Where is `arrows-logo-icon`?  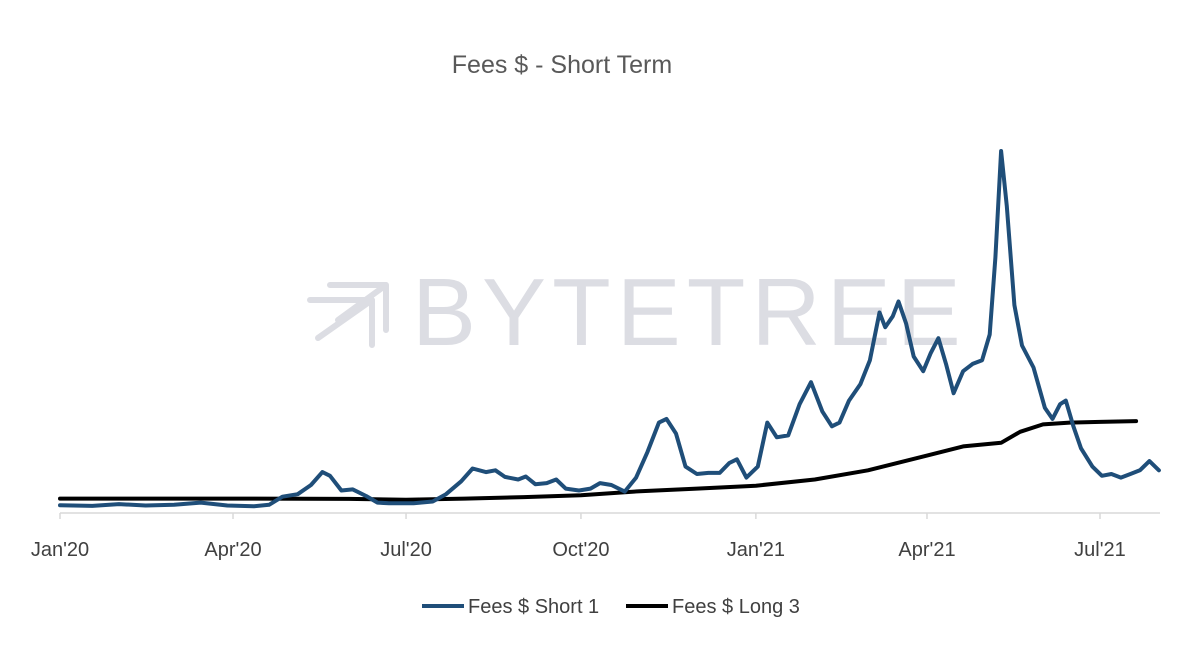
arrows-logo-icon is located at coordinates (348, 315).